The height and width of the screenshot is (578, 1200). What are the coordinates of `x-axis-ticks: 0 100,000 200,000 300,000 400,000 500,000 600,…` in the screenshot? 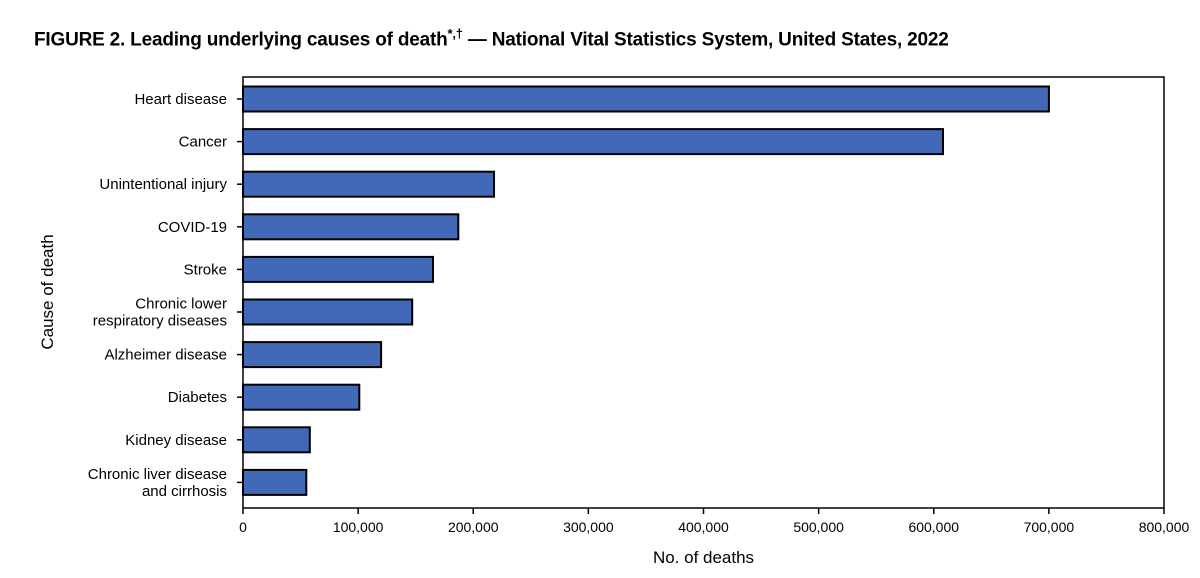 It's located at (714, 521).